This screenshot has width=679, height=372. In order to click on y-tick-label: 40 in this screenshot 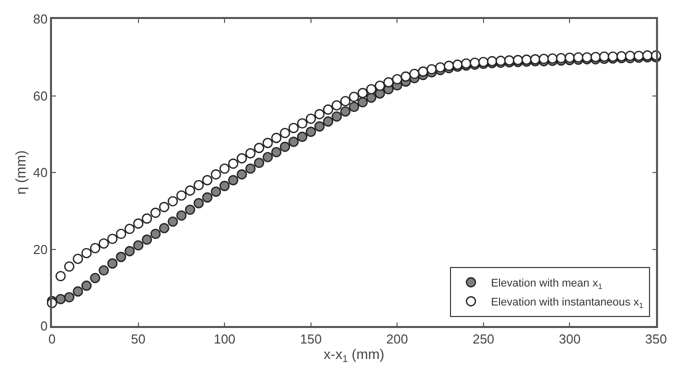, I will do `click(40, 172)`.